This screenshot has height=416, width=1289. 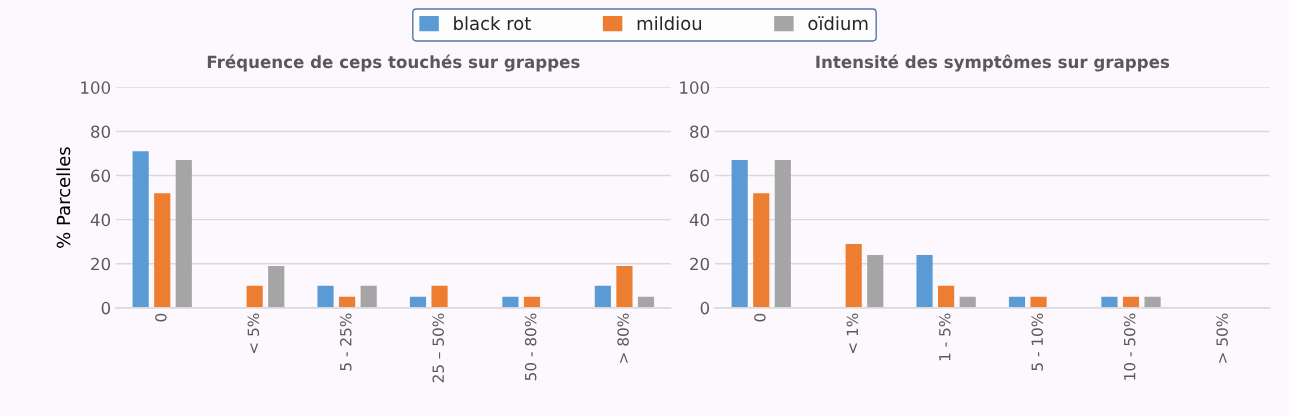 What do you see at coordinates (852, 333) in the screenshot?
I see `x-tick-label: < 1%` at bounding box center [852, 333].